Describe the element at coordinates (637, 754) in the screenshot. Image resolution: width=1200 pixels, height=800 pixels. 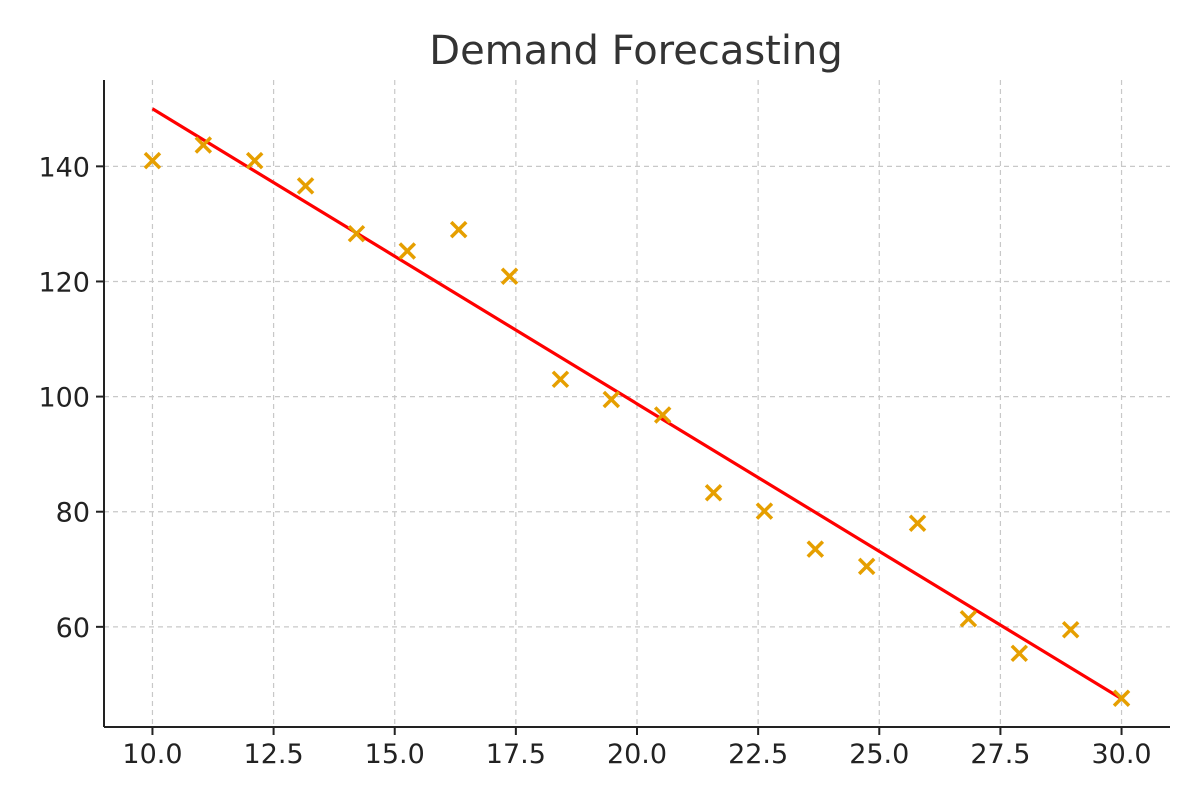
I see `x-tick-label: 20.0` at that location.